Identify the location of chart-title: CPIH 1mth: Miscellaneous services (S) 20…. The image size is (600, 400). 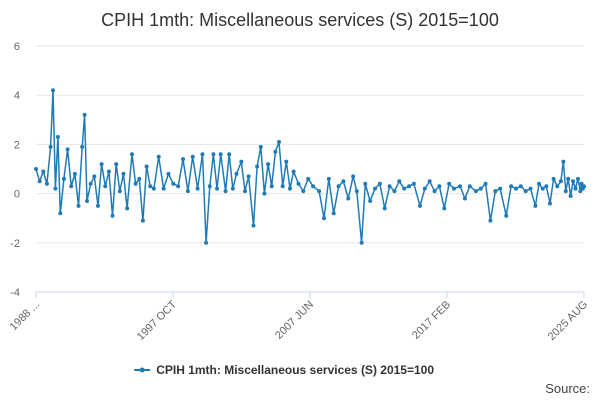
(300, 20).